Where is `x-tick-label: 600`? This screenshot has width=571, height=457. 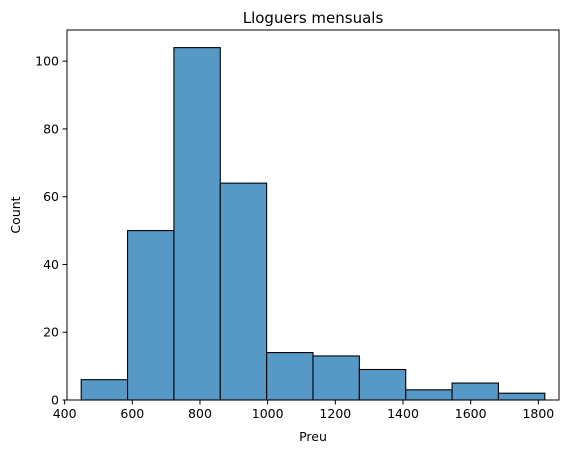 x-tick-label: 600 is located at coordinates (132, 413).